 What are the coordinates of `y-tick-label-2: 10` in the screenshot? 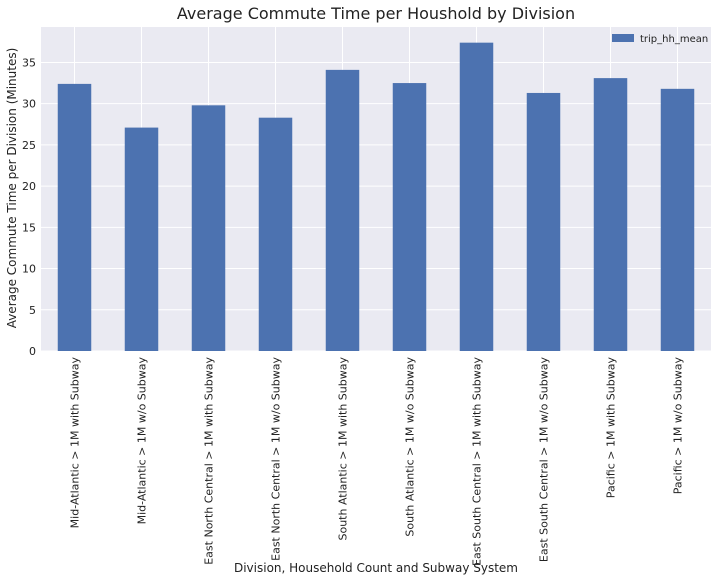 It's located at (29, 269).